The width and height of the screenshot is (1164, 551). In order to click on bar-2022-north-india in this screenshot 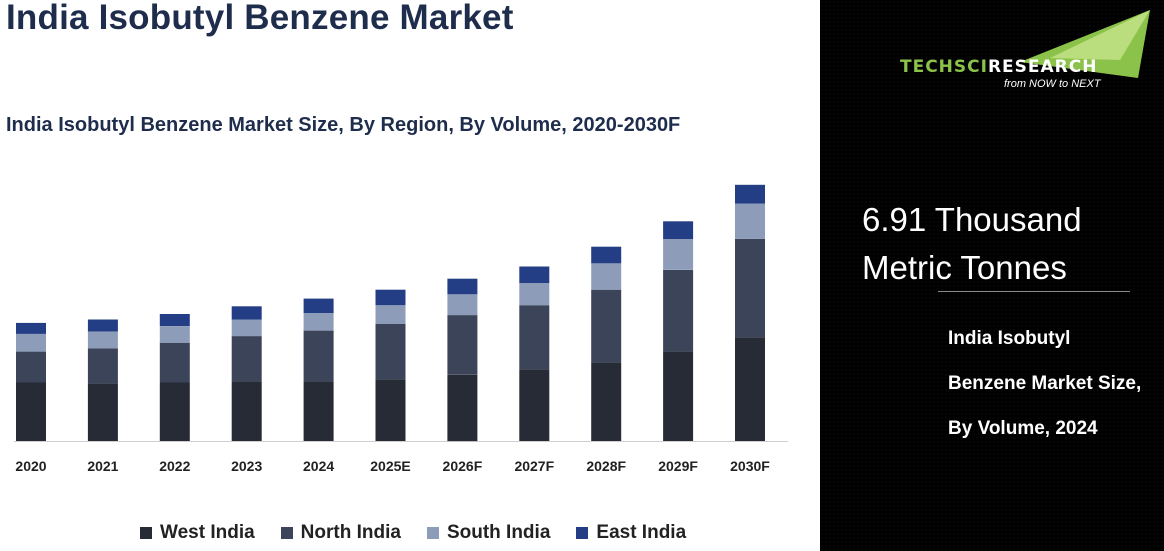, I will do `click(174, 362)`.